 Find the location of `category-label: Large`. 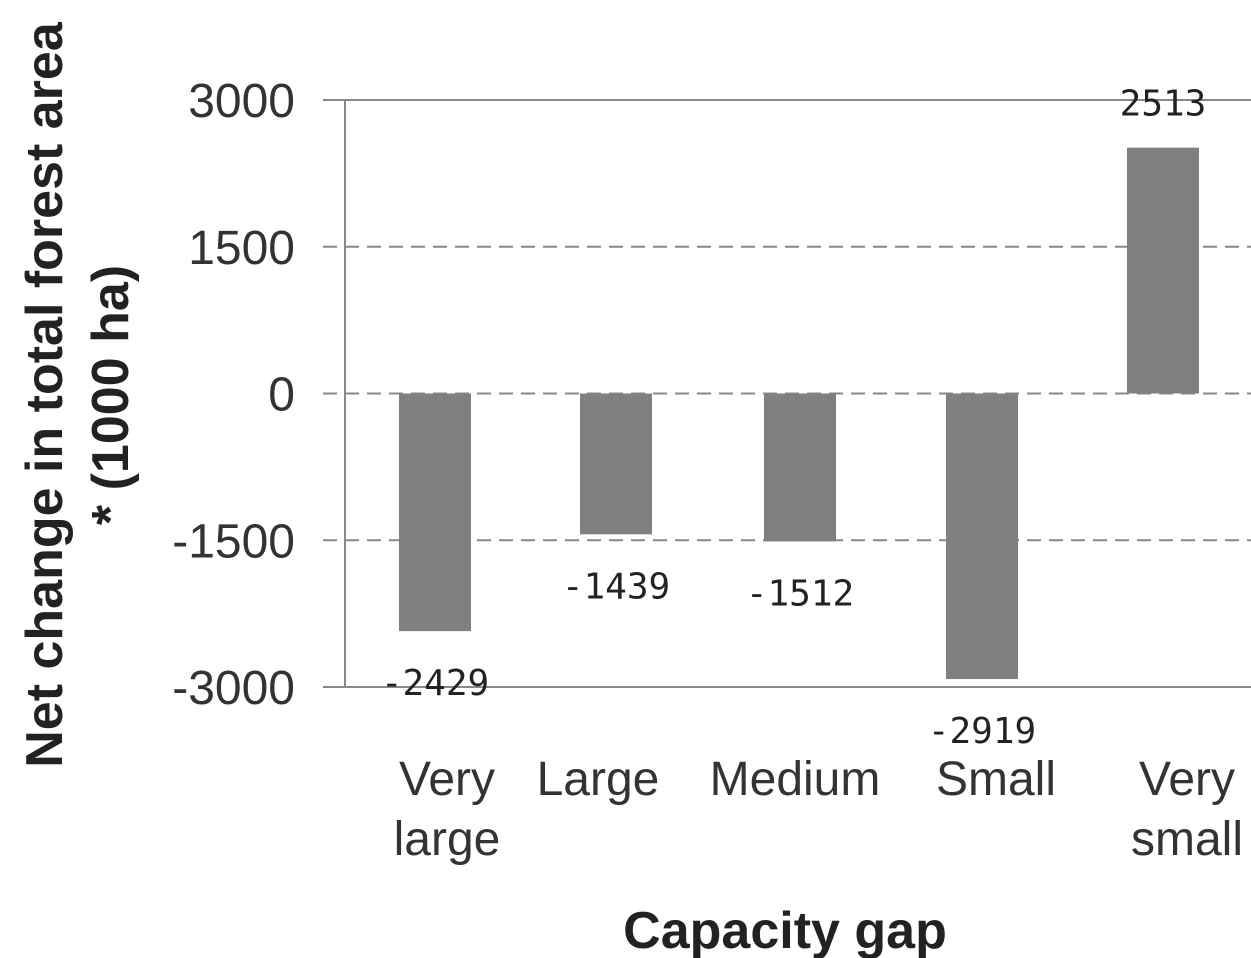

category-label: Large is located at coordinates (598, 779).